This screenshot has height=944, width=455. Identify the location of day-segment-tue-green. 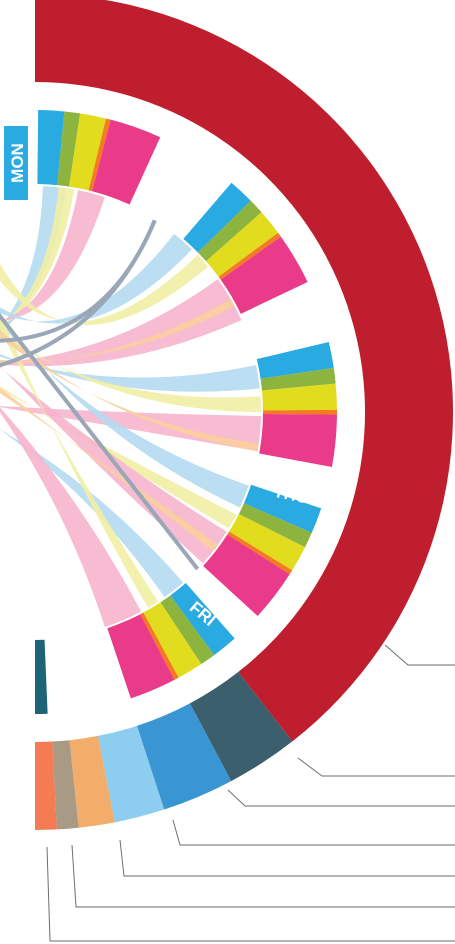
(229, 231).